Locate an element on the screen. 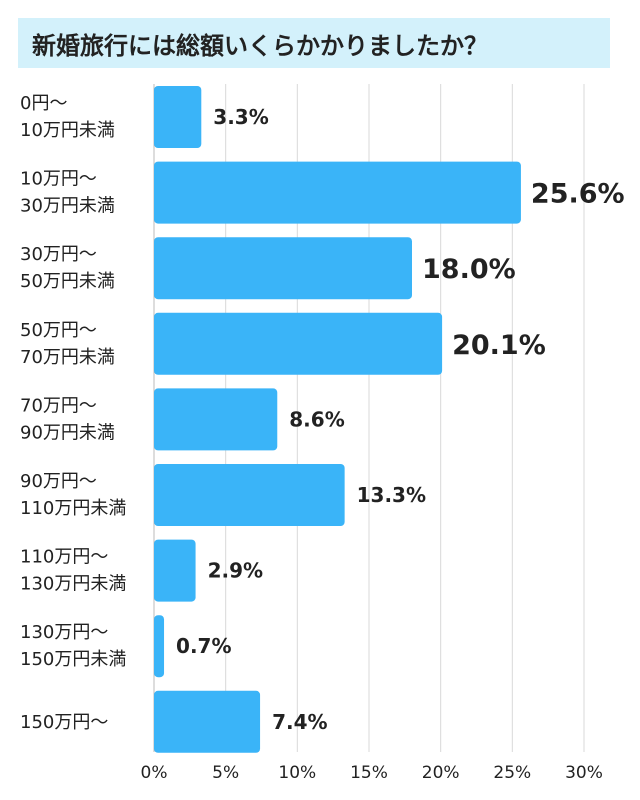 Image resolution: width=640 pixels, height=800 pixels. bar-value-label: 0.7% is located at coordinates (203, 646).